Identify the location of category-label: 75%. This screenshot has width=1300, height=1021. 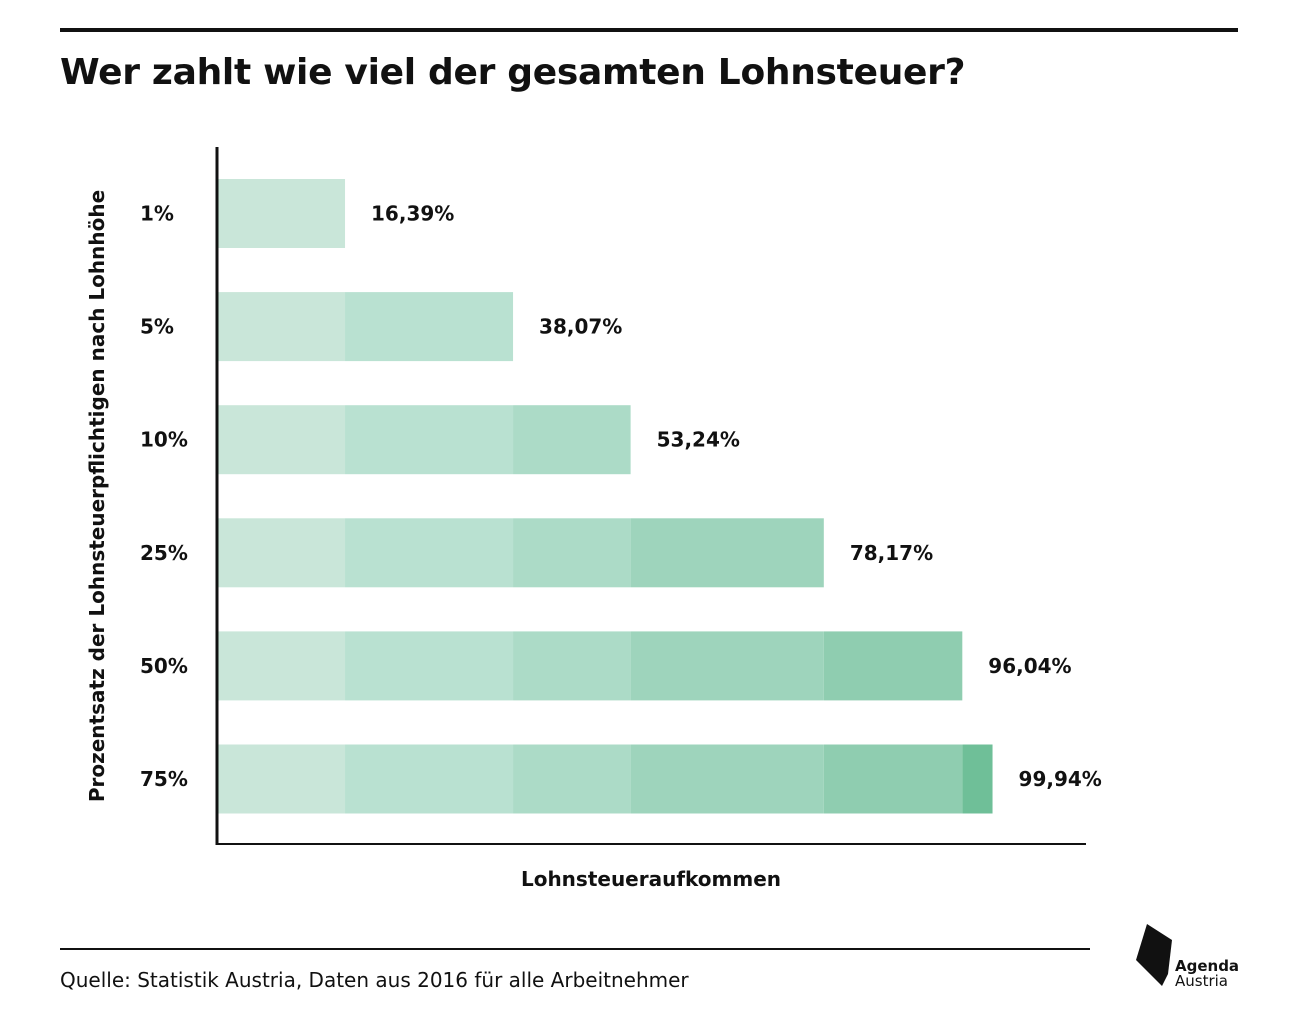
(164, 779).